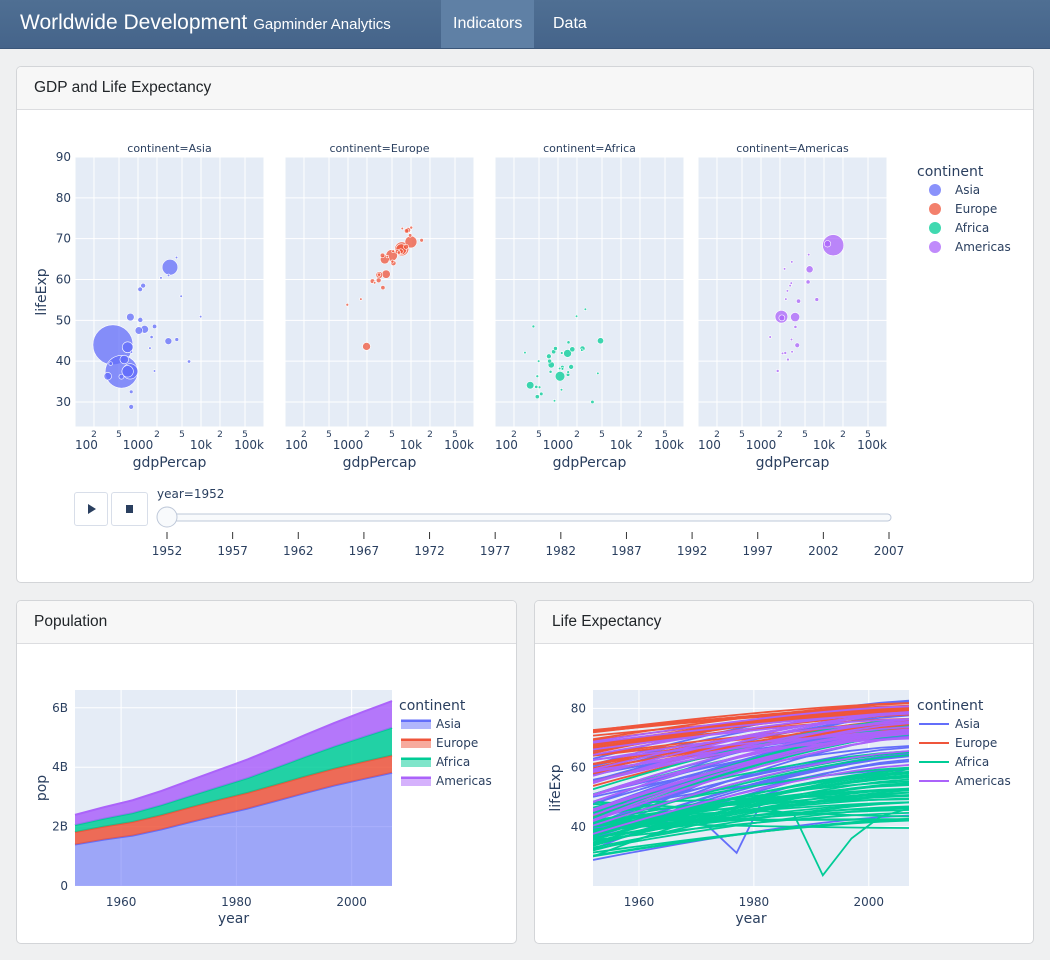 The width and height of the screenshot is (1050, 960). I want to click on play-icon, so click(92, 509).